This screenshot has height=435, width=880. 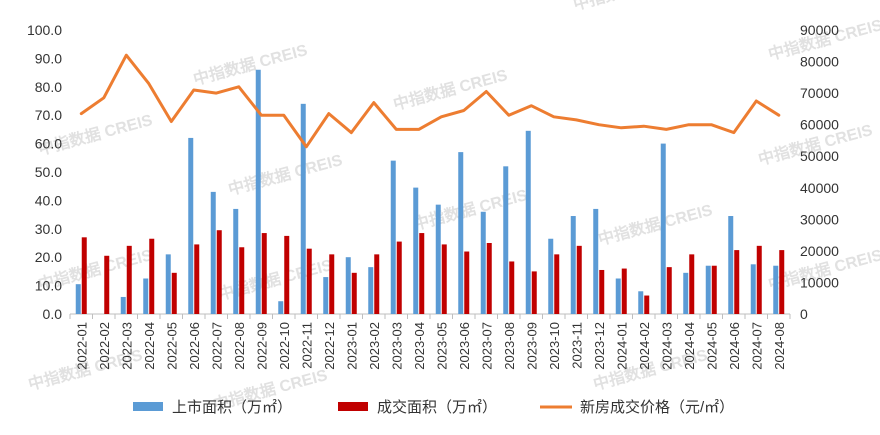 I want to click on y-right-tick-label: 20000, so click(x=819, y=251).